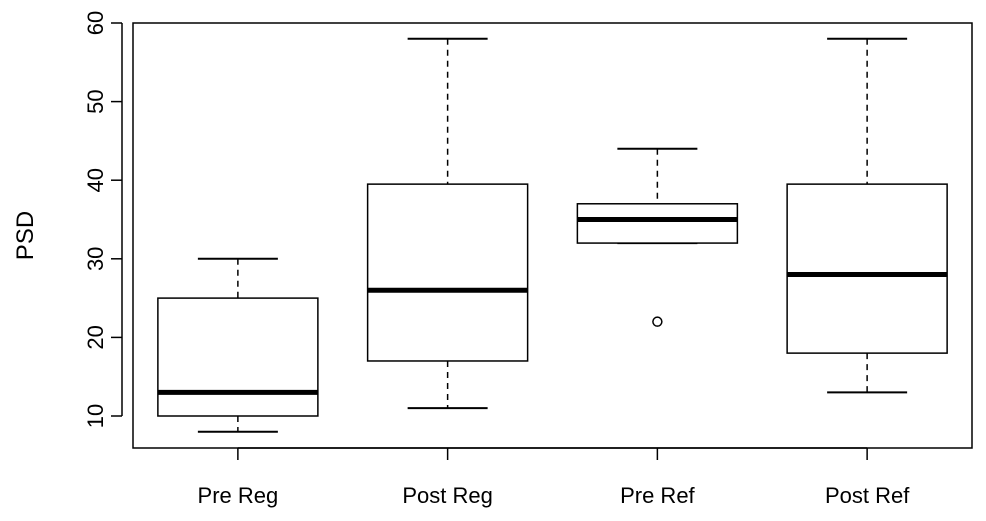  I want to click on x-tick-label: Pre Ref, so click(657, 495).